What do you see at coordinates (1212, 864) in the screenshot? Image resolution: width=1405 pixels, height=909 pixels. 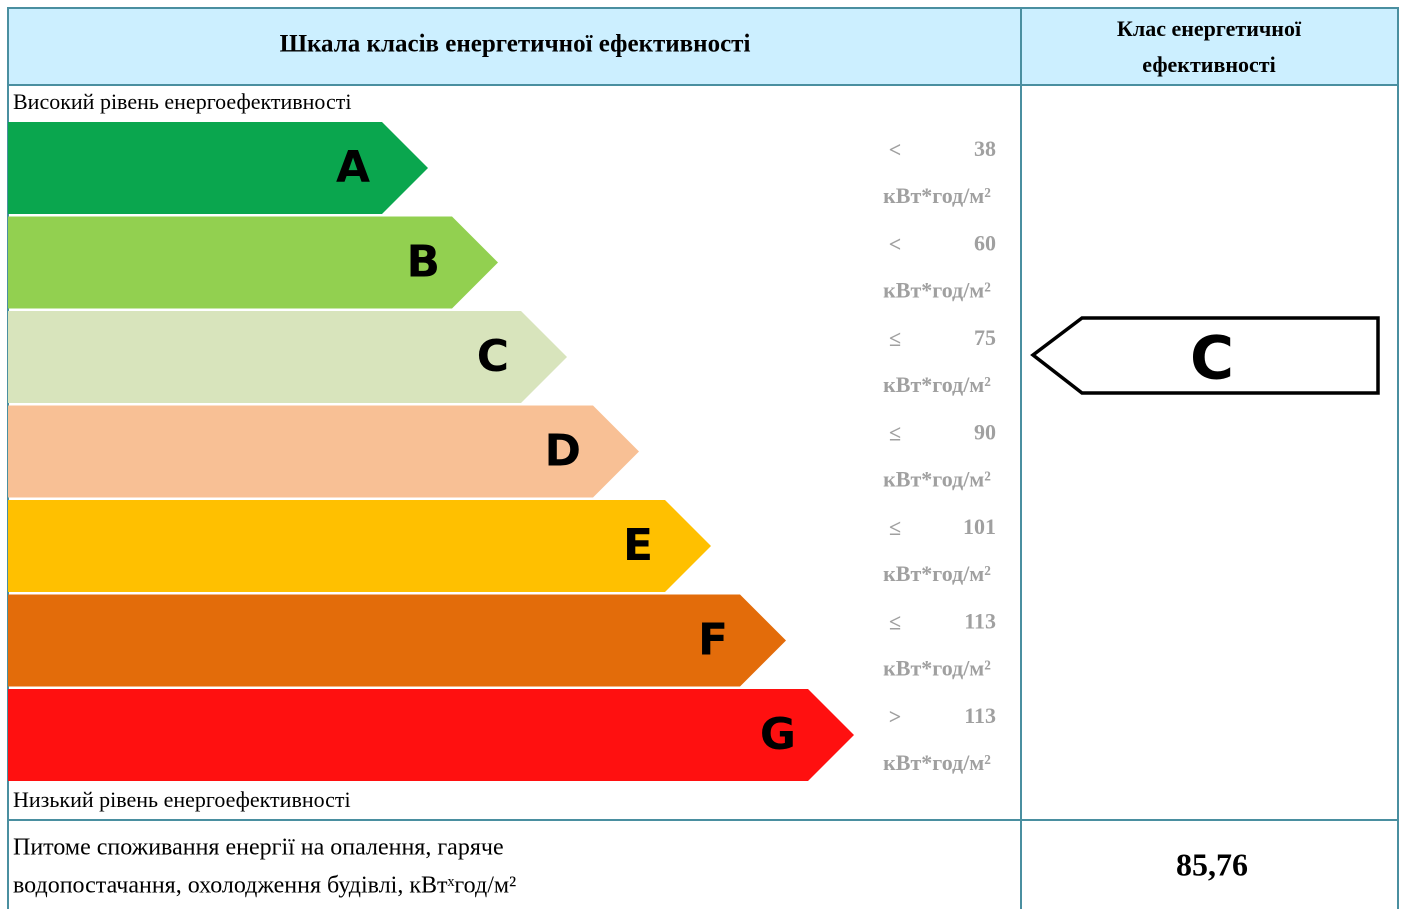 I see `footer-value: 85,76` at bounding box center [1212, 864].